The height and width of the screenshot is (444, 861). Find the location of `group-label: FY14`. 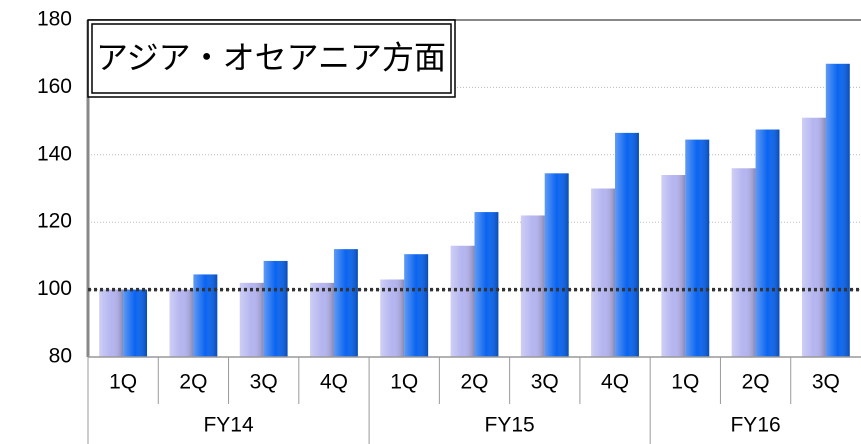

group-label: FY14 is located at coordinates (228, 425).